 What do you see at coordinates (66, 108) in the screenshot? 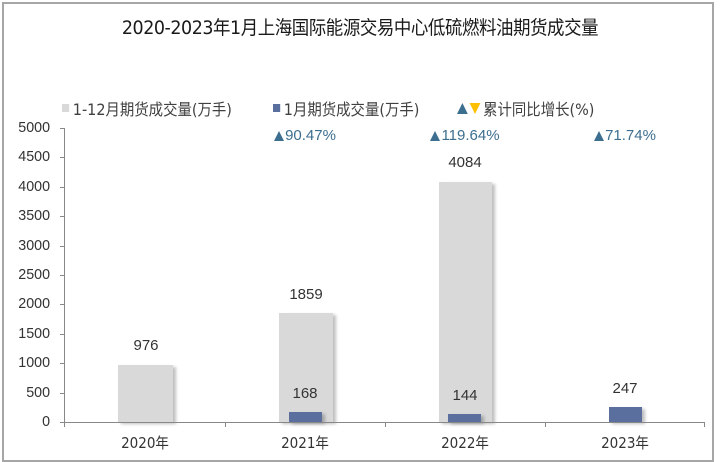
I see `gray-square-icon` at bounding box center [66, 108].